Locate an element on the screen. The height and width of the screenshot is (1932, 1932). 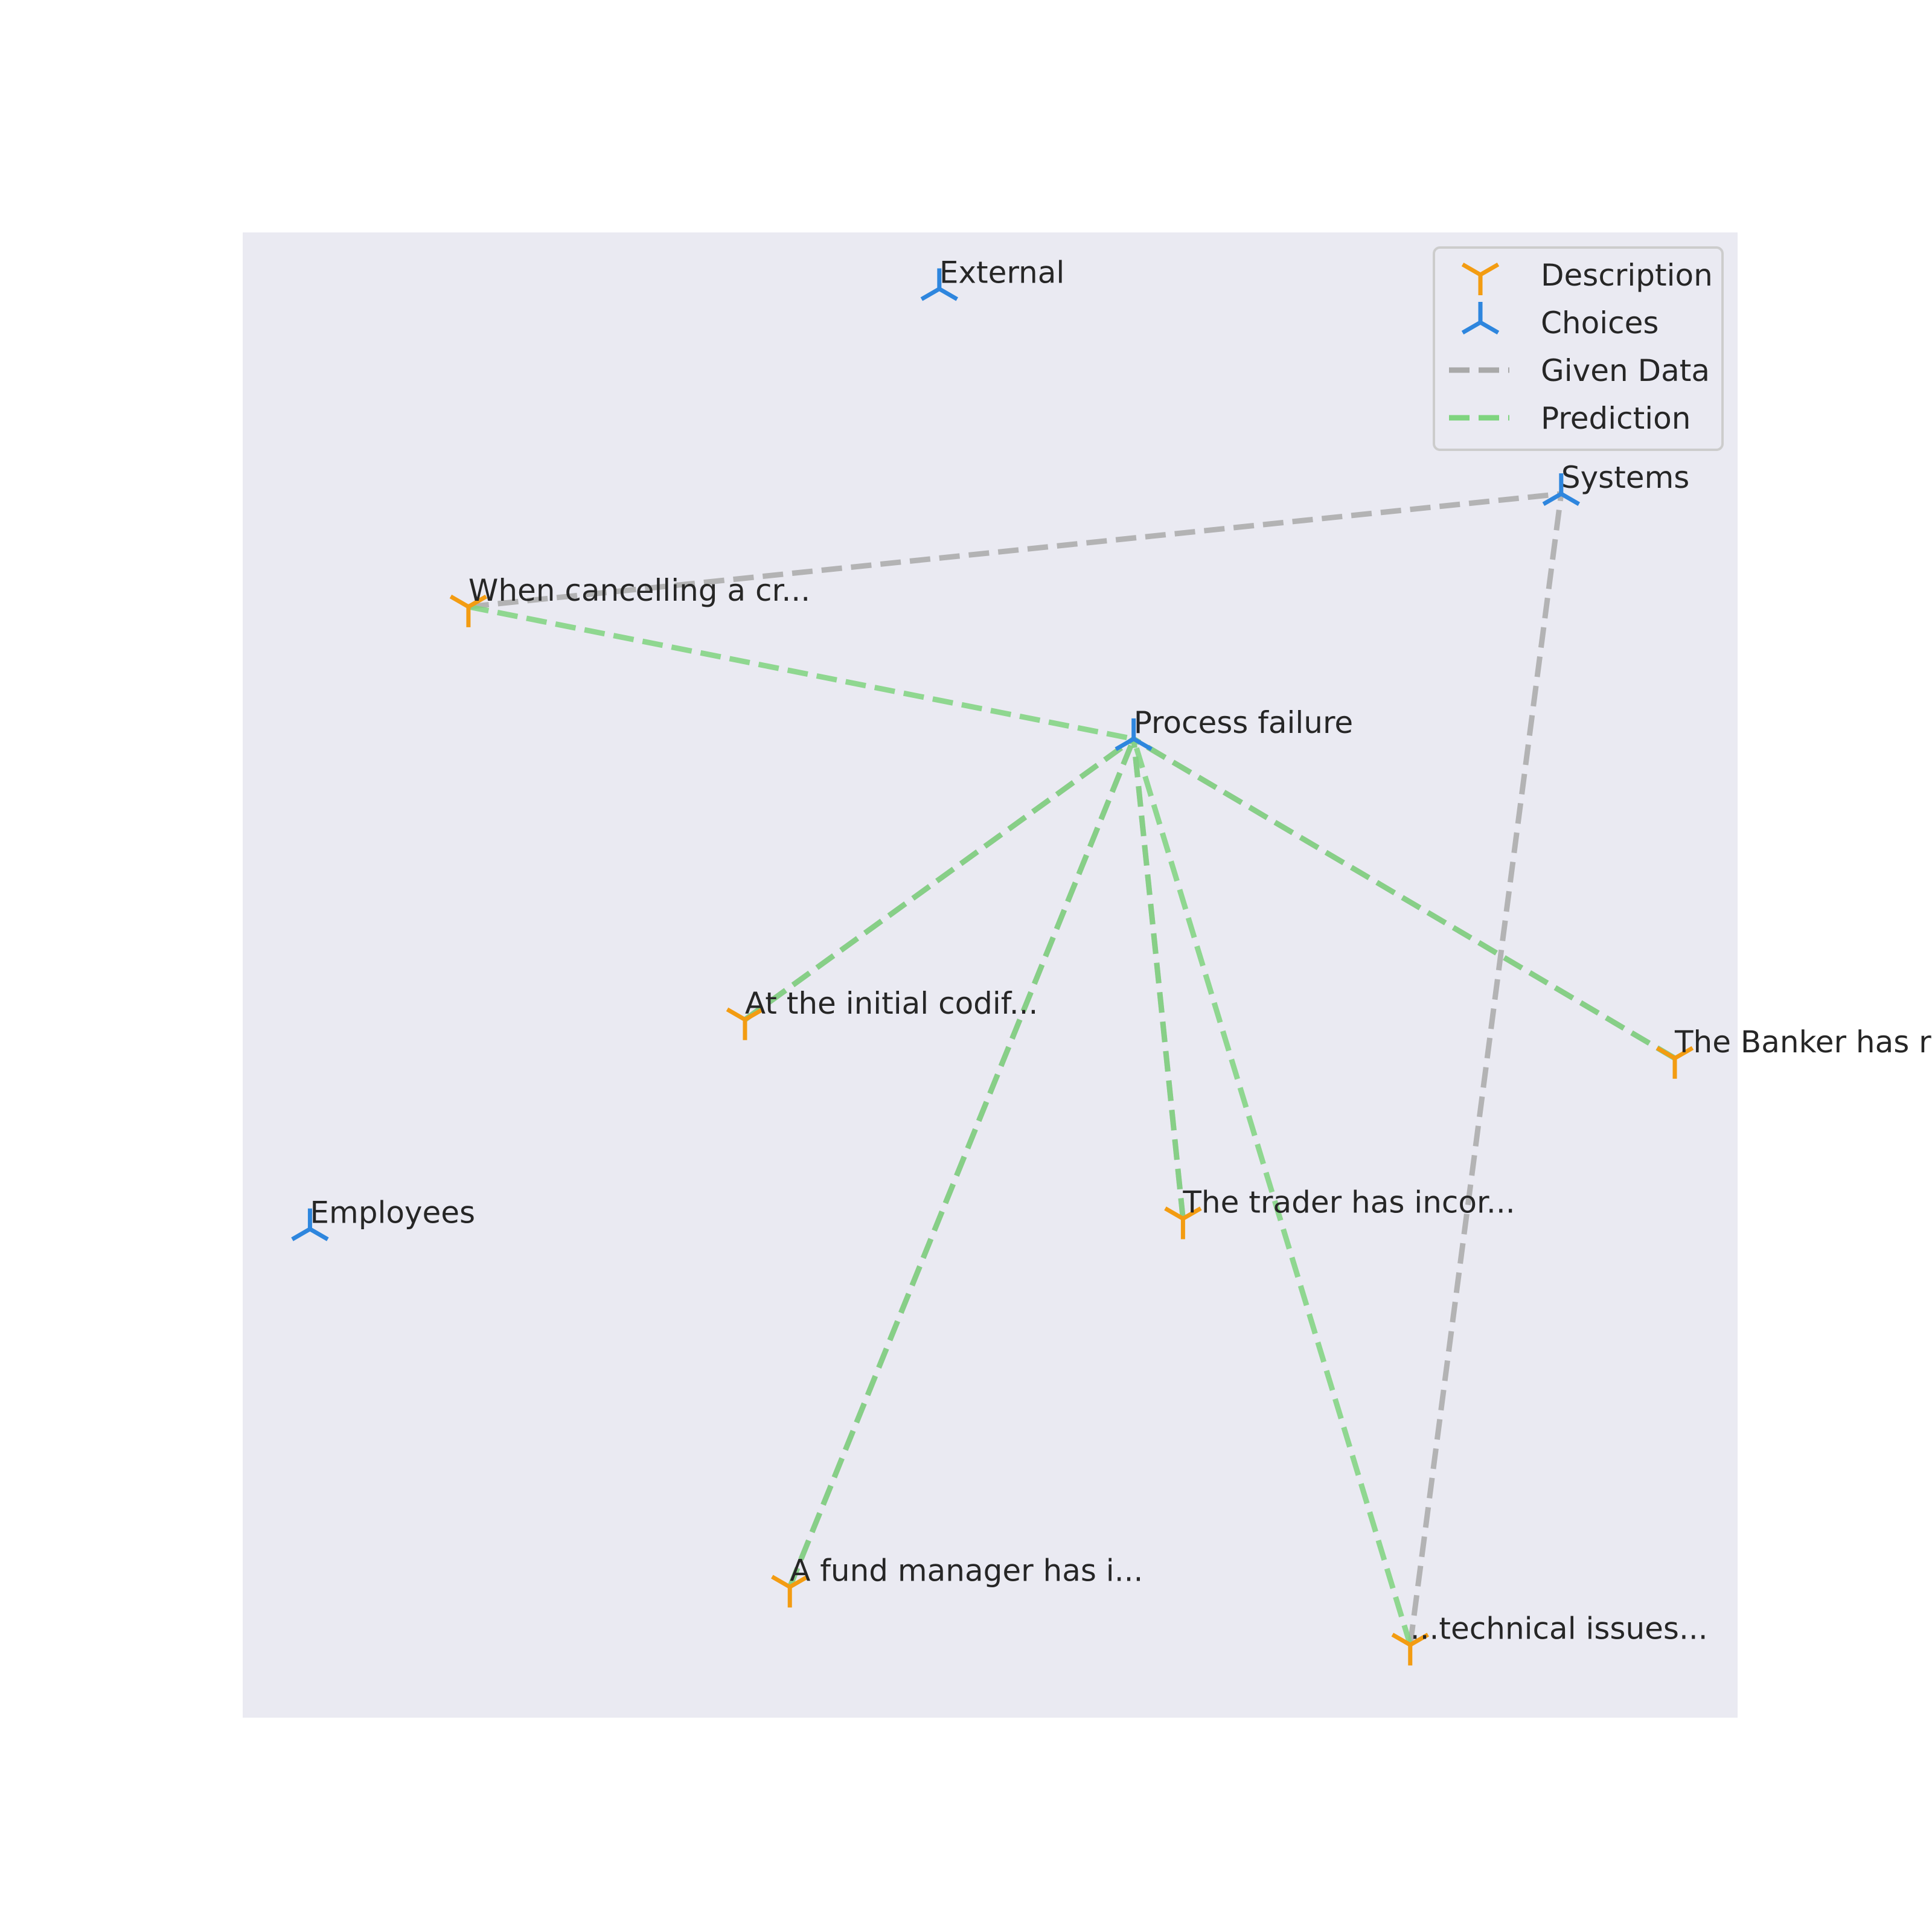
prediction-edge-cancel-process is located at coordinates (801, 673).